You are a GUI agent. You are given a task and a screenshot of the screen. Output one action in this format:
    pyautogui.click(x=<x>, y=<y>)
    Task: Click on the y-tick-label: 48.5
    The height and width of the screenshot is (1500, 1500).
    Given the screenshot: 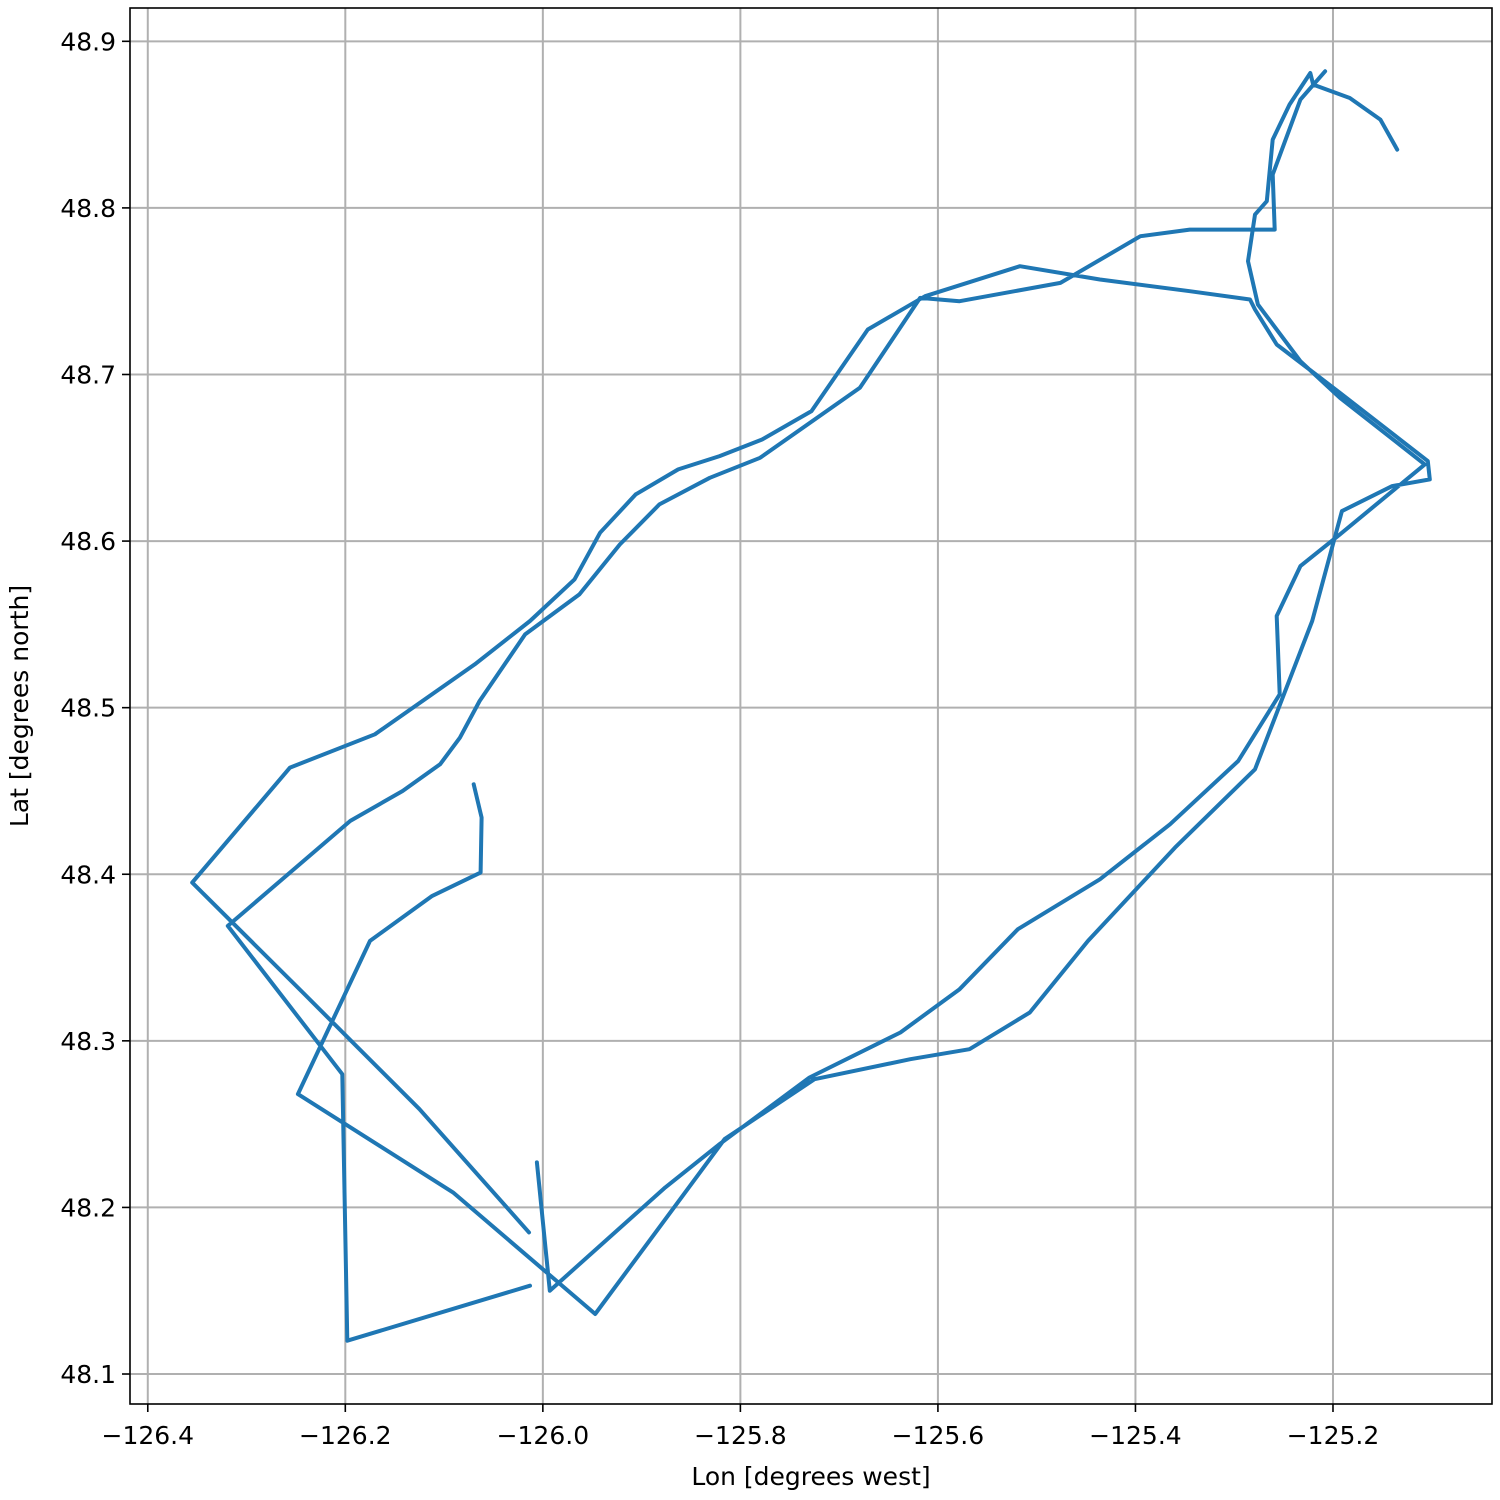 What is the action you would take?
    pyautogui.click(x=88, y=708)
    